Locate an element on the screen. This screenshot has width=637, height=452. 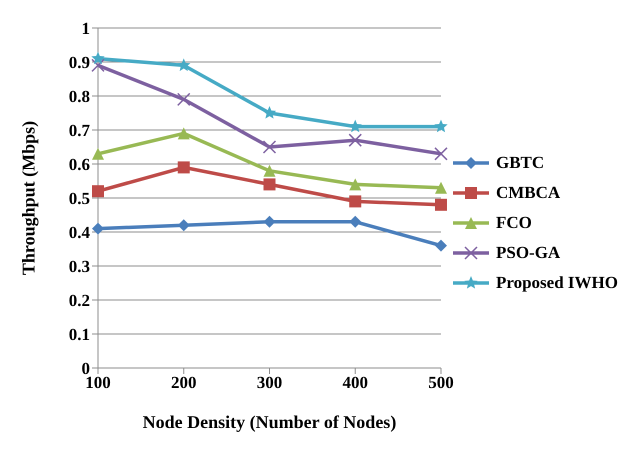
legend-label: PSO-GA is located at coordinates (528, 253).